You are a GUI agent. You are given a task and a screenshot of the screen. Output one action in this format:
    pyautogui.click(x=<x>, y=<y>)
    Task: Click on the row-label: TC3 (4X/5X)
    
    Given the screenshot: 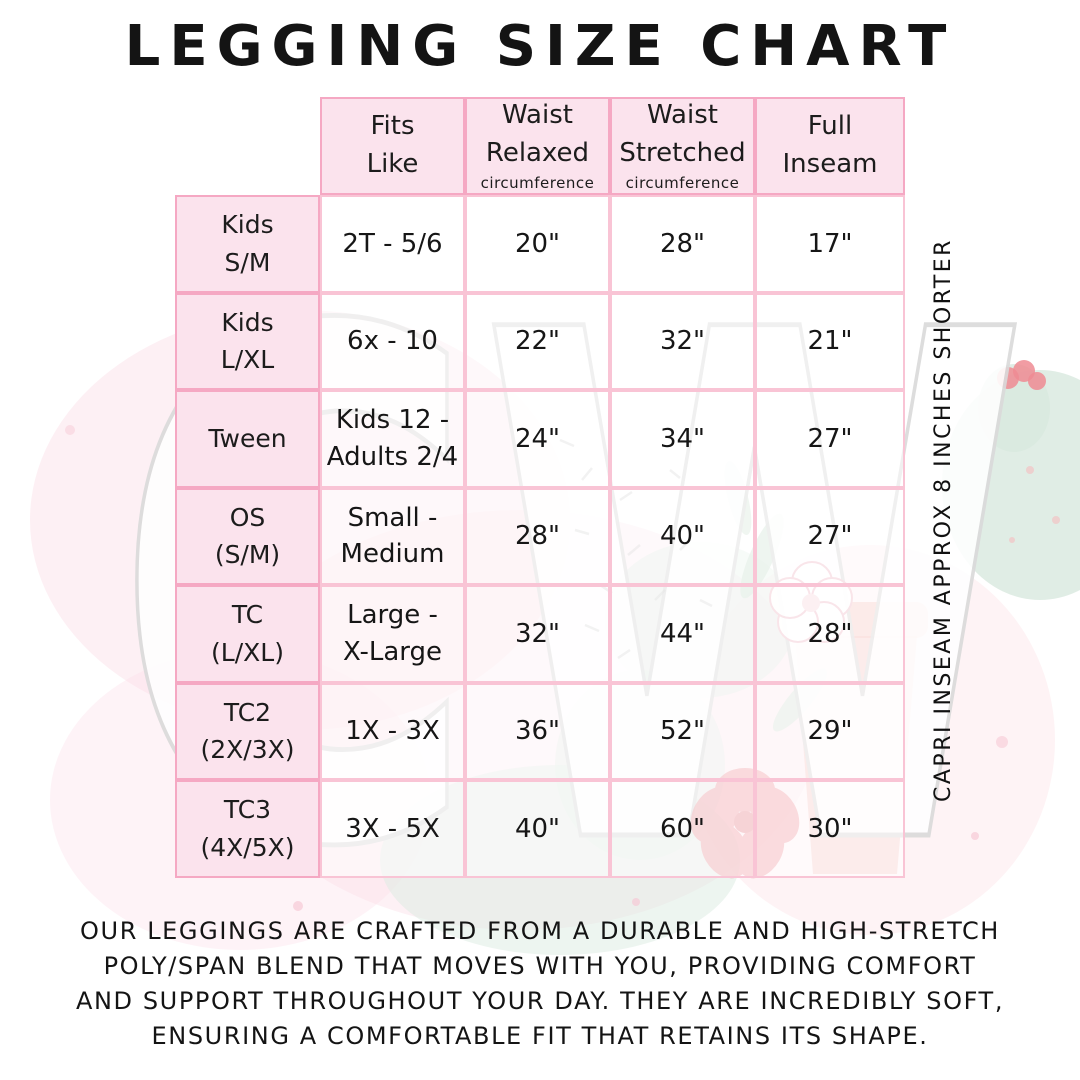 What is the action you would take?
    pyautogui.click(x=247, y=829)
    